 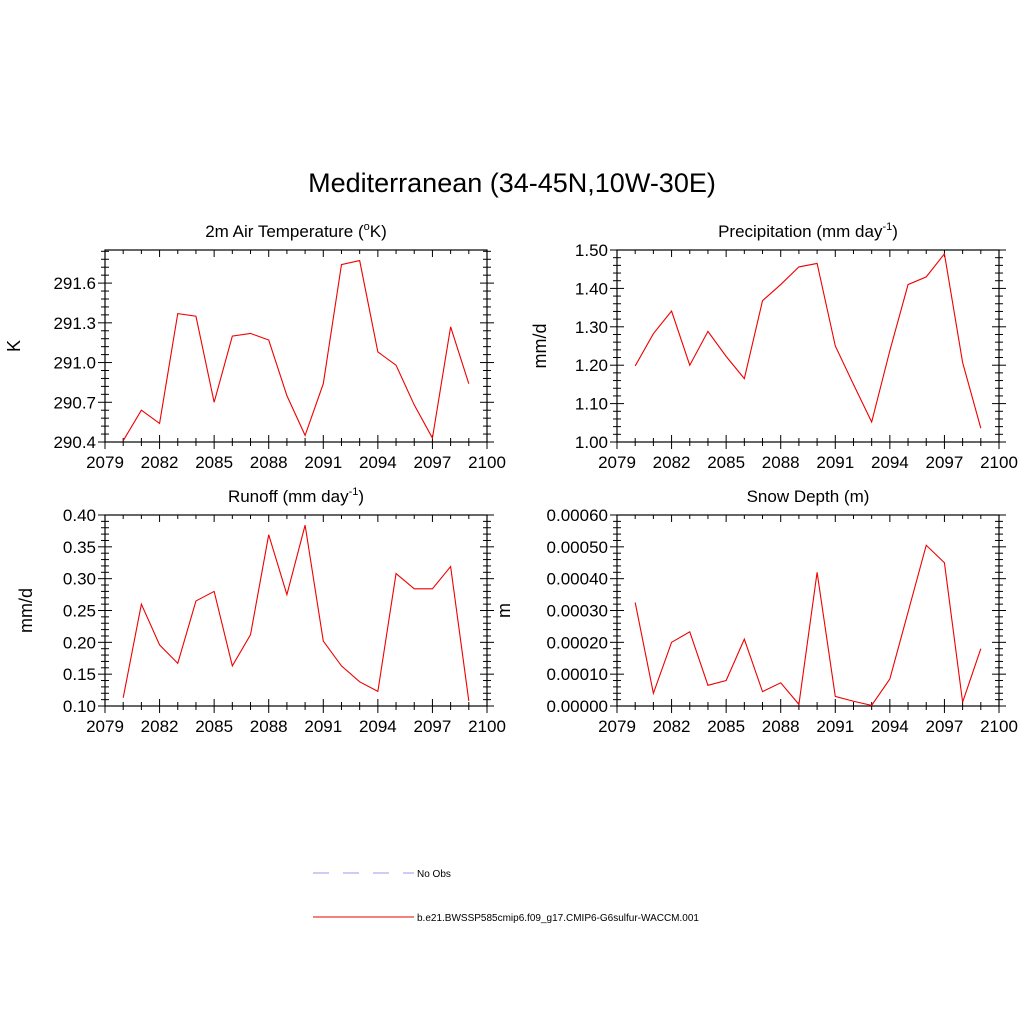 I want to click on y-tick-label: 291.6, so click(x=74, y=283).